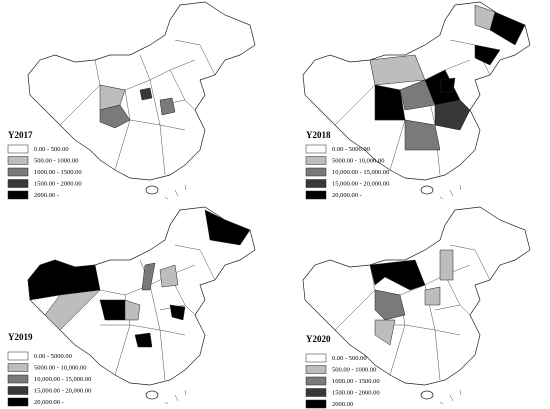 Image resolution: width=550 pixels, height=409 pixels. Describe the element at coordinates (46, 195) in the screenshot. I see `legend-label: 2000.00 -` at that location.